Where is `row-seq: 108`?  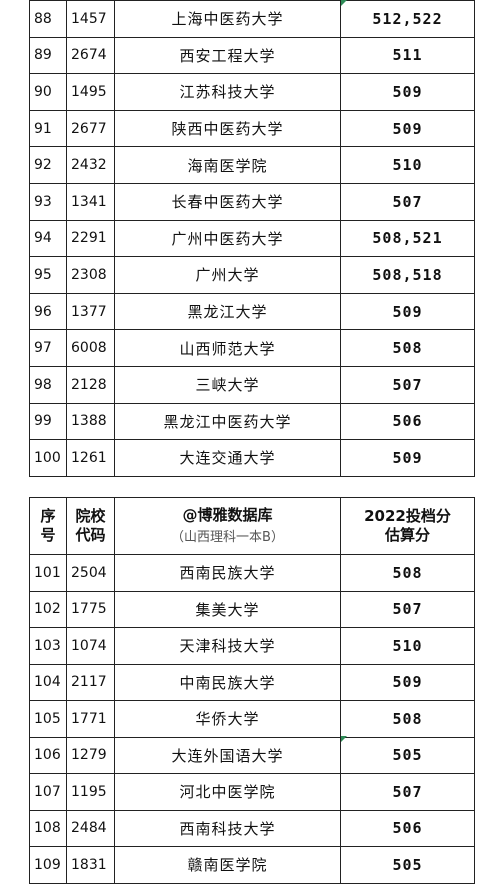
row-seq: 108 is located at coordinates (48, 828).